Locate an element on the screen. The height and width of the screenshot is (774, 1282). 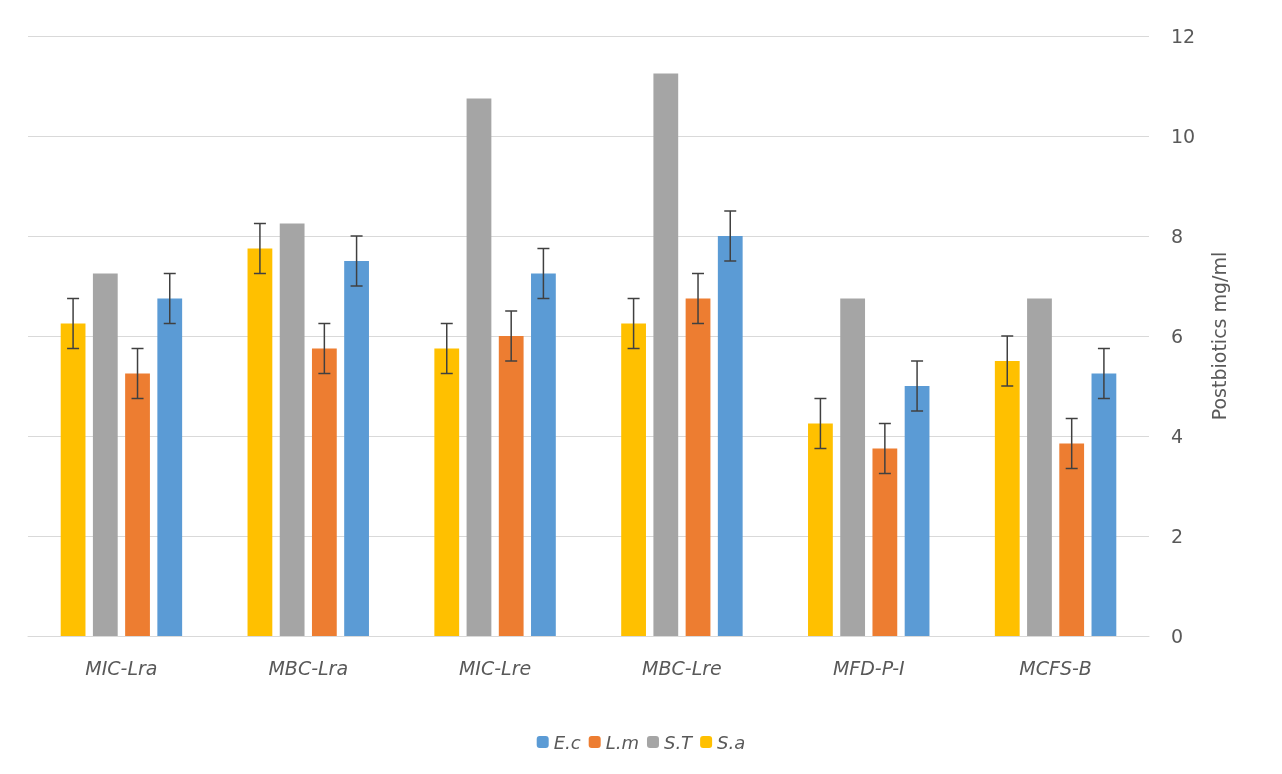
legend-label: S.T is located at coordinates (679, 742).